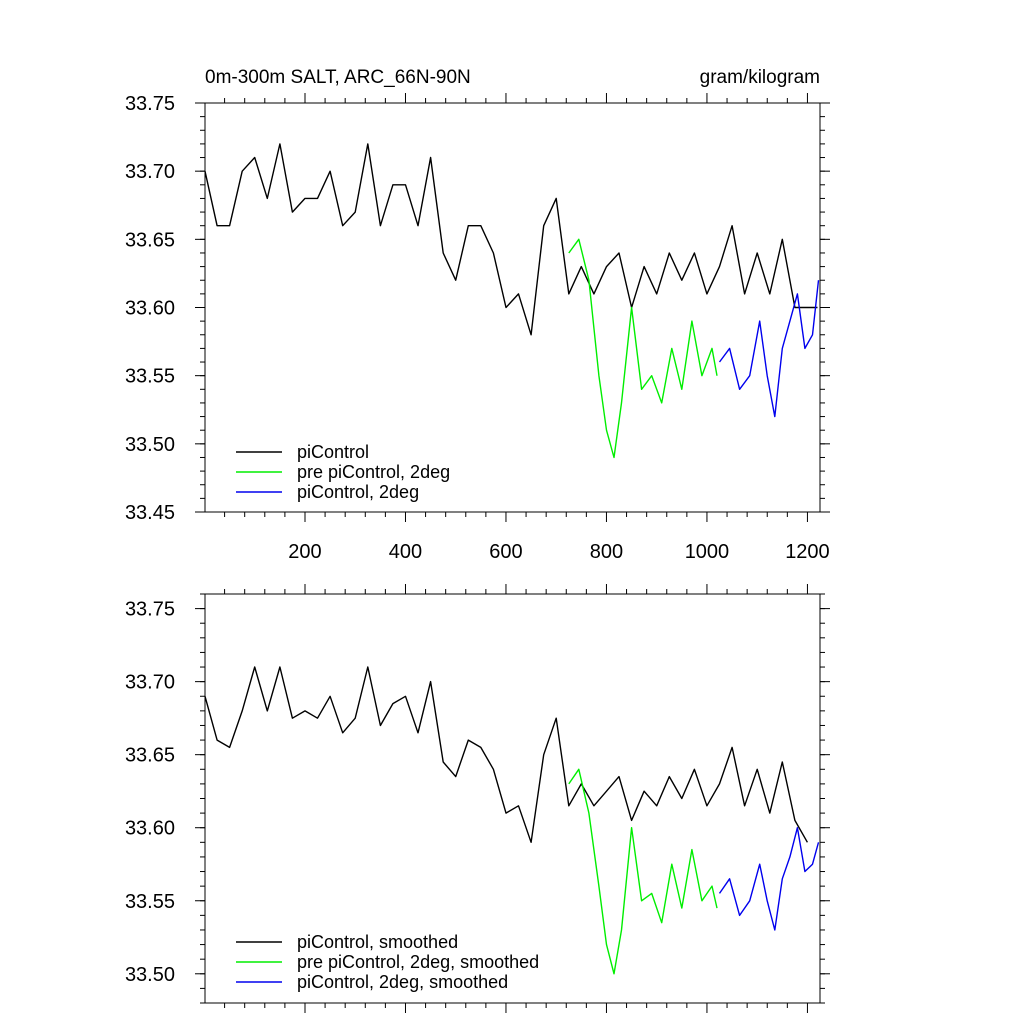 This screenshot has width=1024, height=1024. What do you see at coordinates (338, 77) in the screenshot?
I see `title-left: 0m-300m SALT, ARC_66N-90N` at bounding box center [338, 77].